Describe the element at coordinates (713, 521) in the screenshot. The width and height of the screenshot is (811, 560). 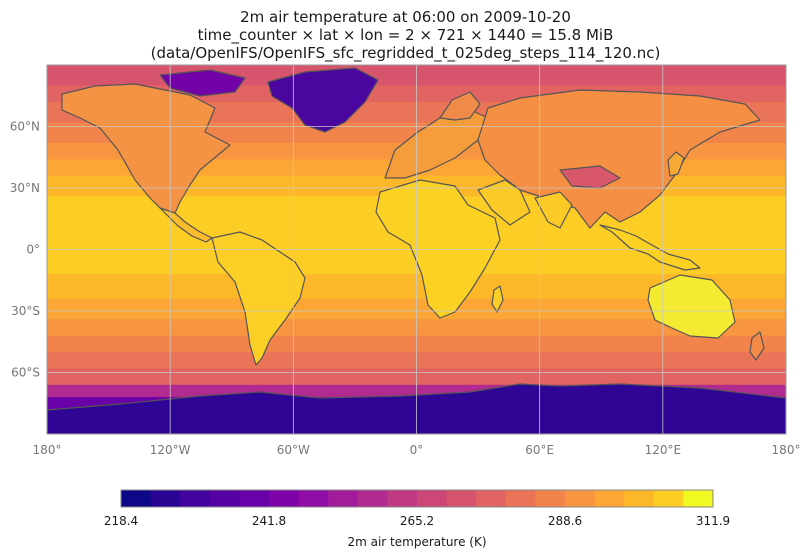
I see `colorbar-tick-label: 311.9` at that location.